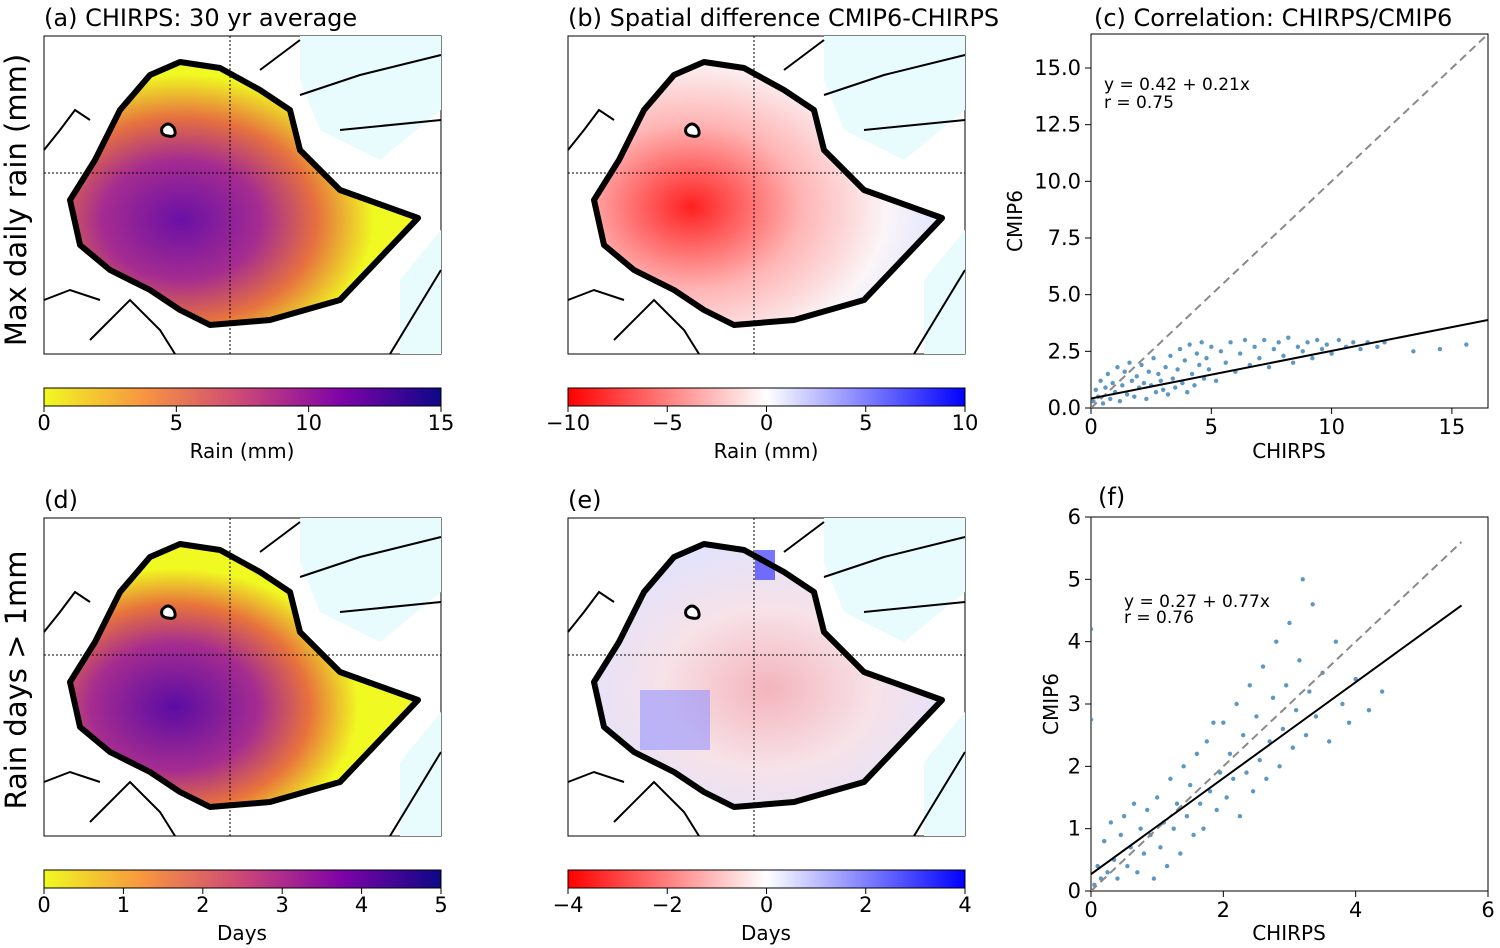 The image size is (1500, 948). I want to click on map-b-country-fill, so click(768, 193).